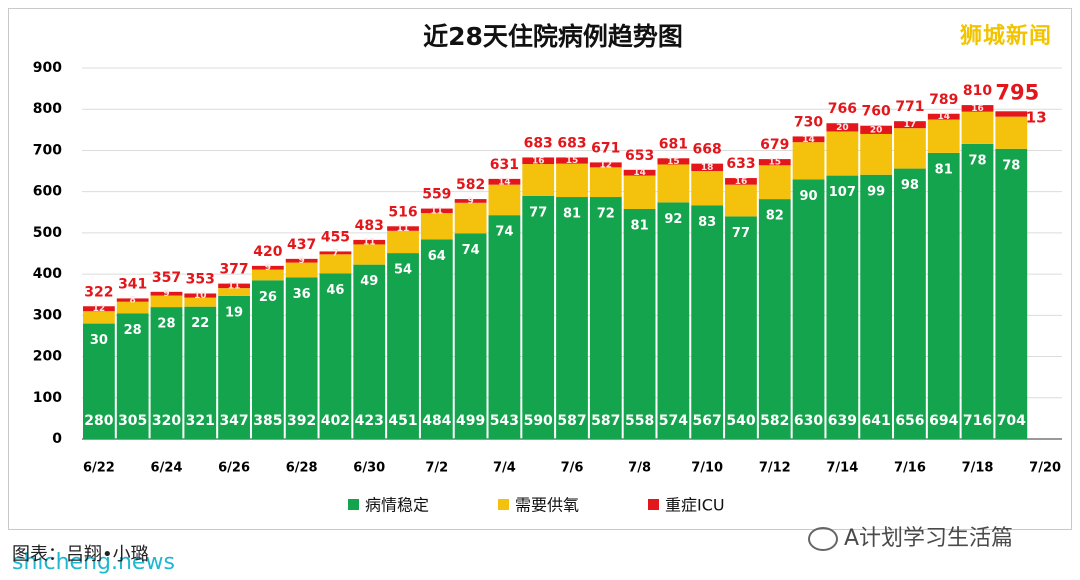  What do you see at coordinates (571, 421) in the screenshot?
I see `data-label-stable: 587` at bounding box center [571, 421].